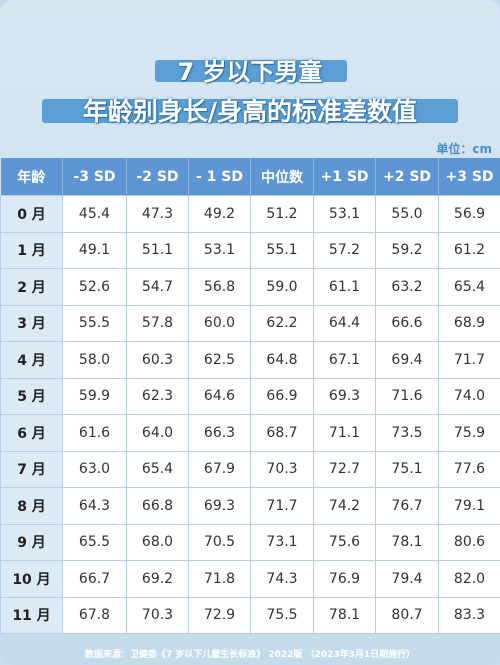  Describe the element at coordinates (31, 469) in the screenshot. I see `age-cell: 7 月` at that location.